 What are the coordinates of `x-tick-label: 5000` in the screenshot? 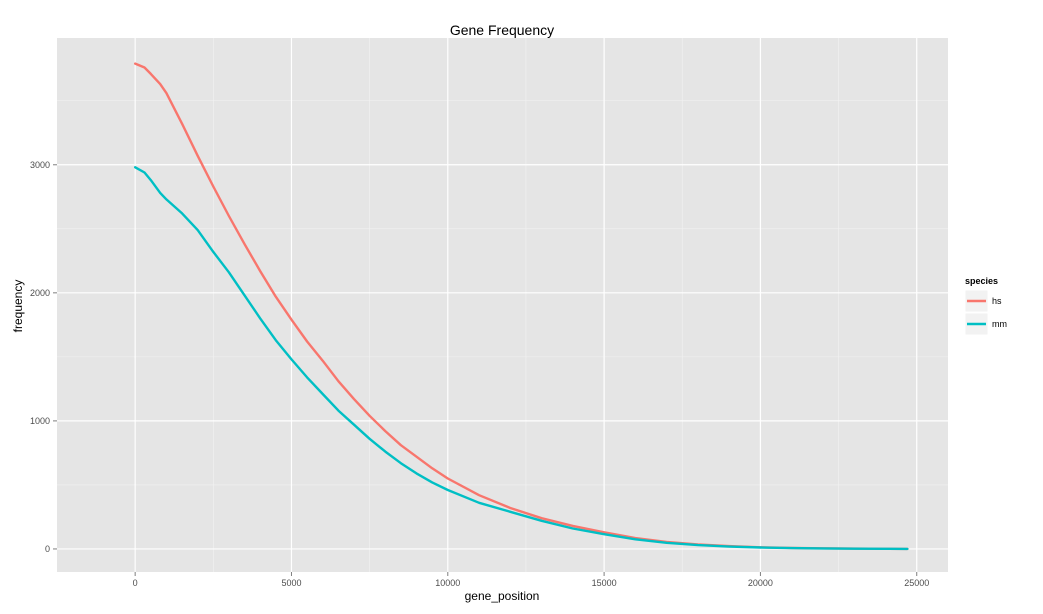 It's located at (291, 583).